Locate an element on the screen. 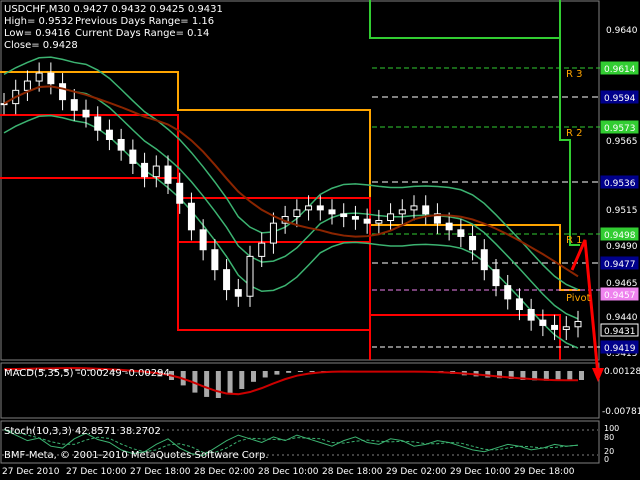 The height and width of the screenshot is (480, 640). price-label: 0.9415 is located at coordinates (622, 354).